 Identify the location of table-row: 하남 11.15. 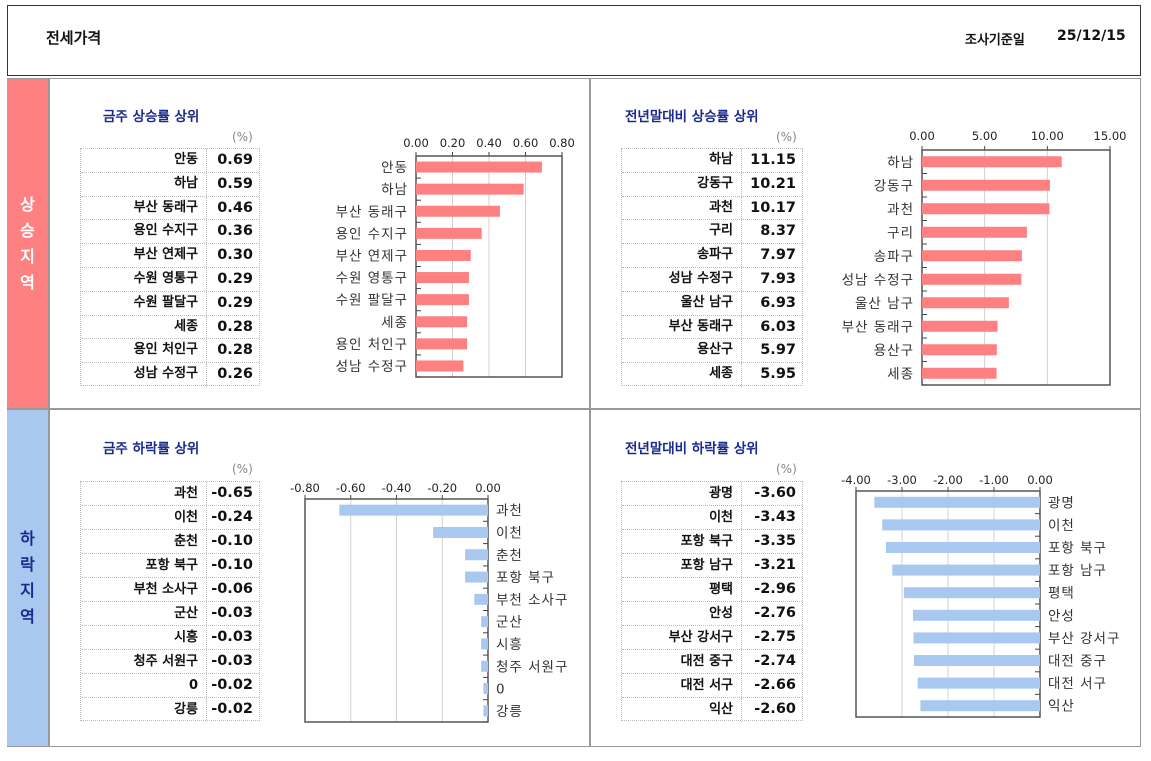
(712, 161).